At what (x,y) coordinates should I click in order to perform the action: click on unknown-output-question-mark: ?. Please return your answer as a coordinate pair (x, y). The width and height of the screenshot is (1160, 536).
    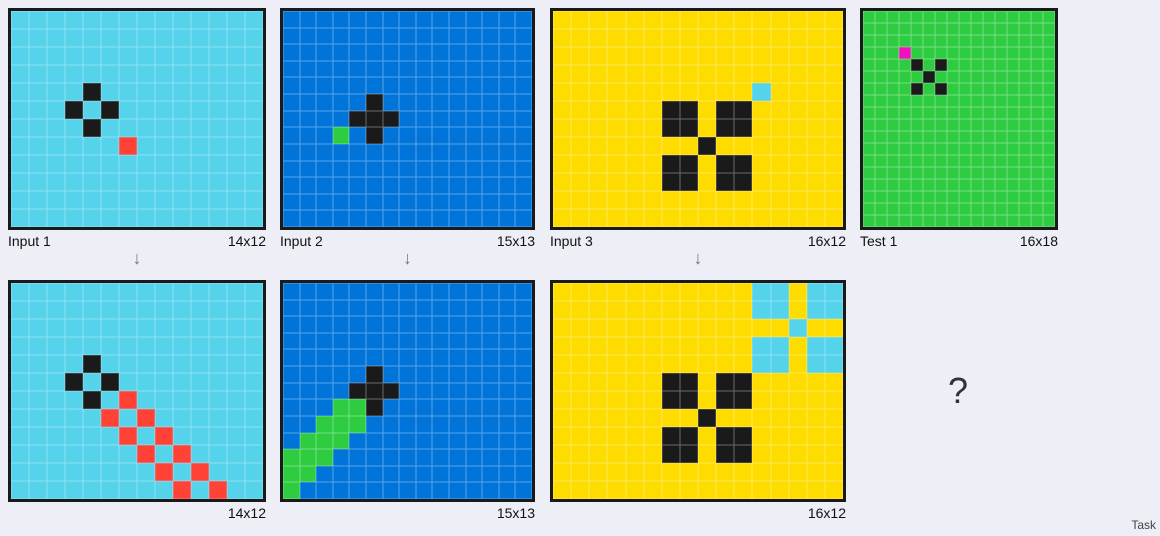
    Looking at the image, I should click on (958, 390).